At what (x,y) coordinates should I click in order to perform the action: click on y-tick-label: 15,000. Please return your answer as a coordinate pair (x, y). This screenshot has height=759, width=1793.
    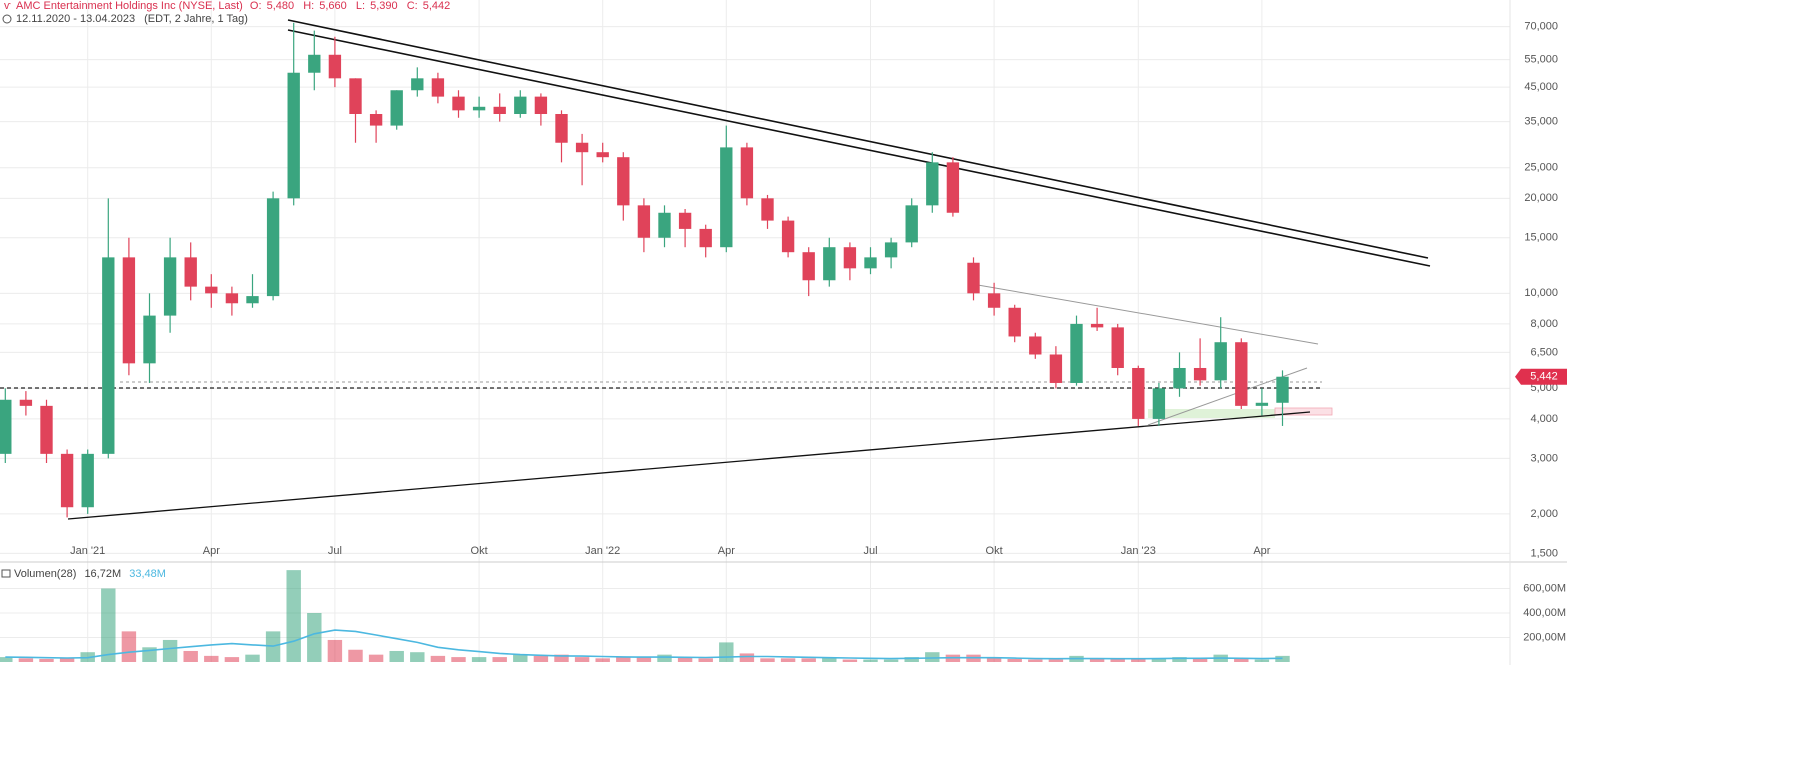
    Looking at the image, I should click on (1541, 238).